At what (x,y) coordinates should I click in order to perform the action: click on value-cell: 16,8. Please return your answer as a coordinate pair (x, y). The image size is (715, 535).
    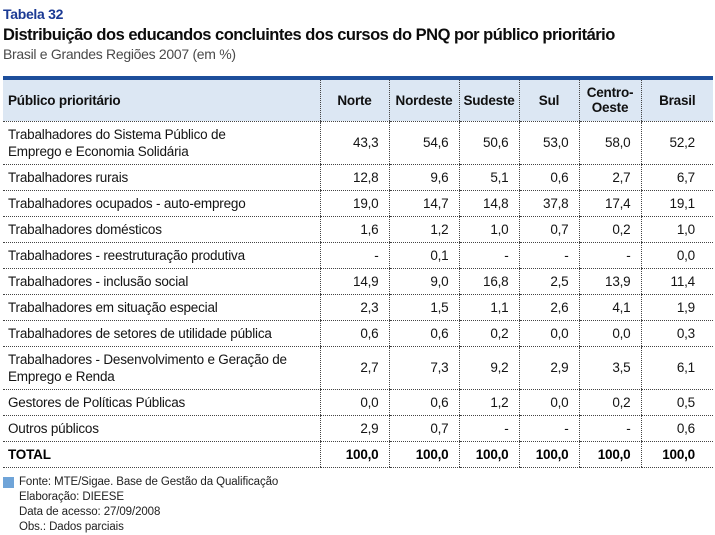
    Looking at the image, I should click on (488, 281).